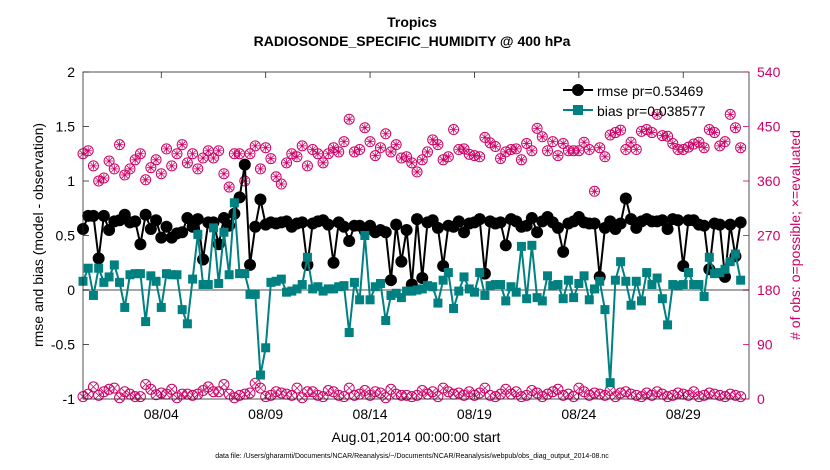 Image resolution: width=830 pixels, height=470 pixels. I want to click on y-axis-right-ticks: 0 90 180 270 360 450 540, so click(762, 235).